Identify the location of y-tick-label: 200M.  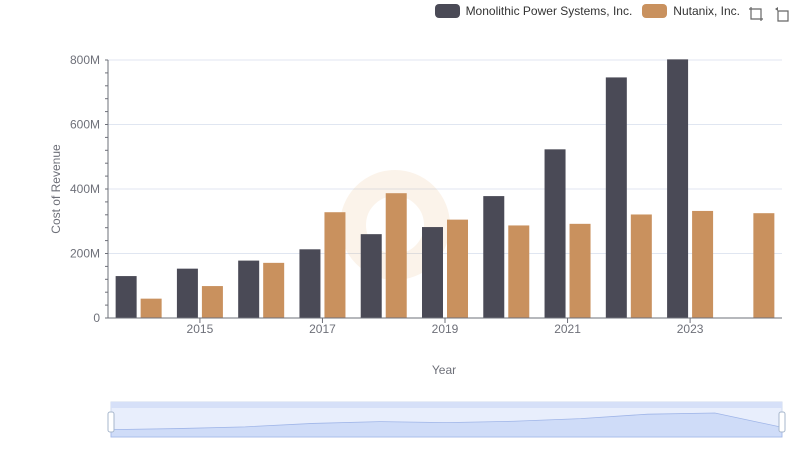
(85, 254).